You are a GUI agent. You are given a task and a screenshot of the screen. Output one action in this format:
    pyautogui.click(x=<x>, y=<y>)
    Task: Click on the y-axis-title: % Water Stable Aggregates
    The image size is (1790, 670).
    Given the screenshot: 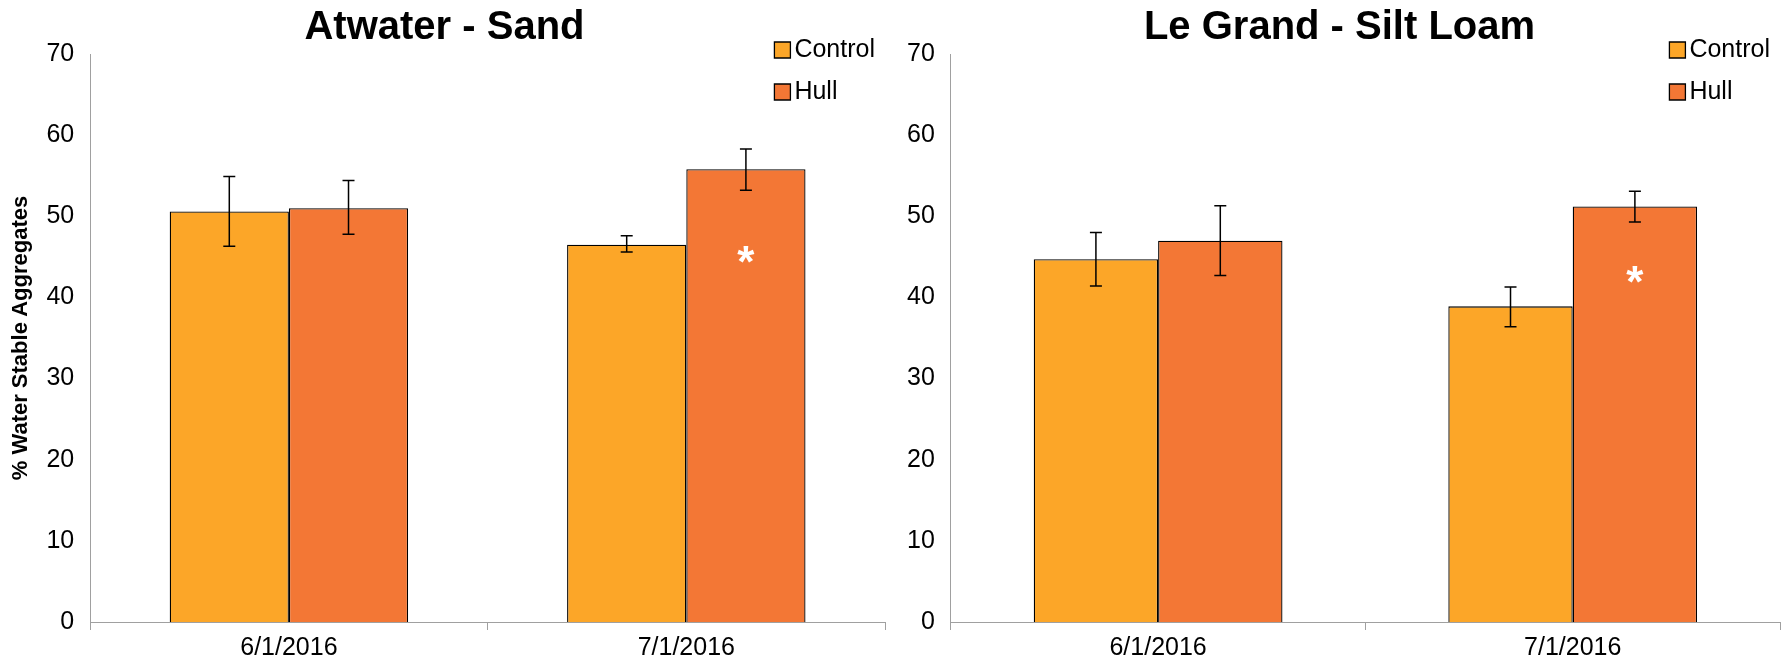 What is the action you would take?
    pyautogui.click(x=20, y=338)
    